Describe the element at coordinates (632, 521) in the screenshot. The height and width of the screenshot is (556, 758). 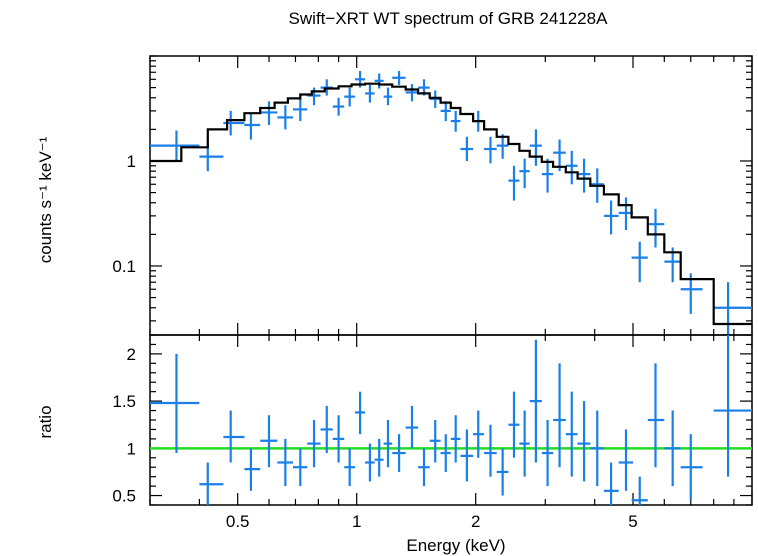
I see `x-tick-label: 5` at that location.